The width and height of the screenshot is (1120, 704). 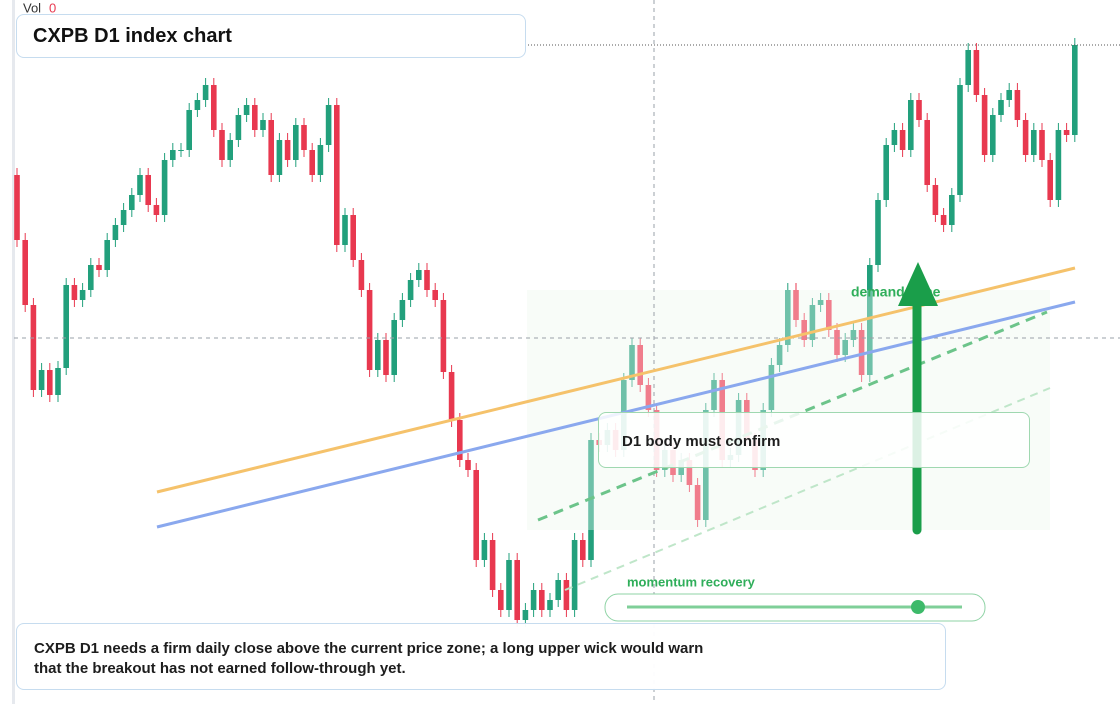 What do you see at coordinates (32, 7) in the screenshot?
I see `volume-label: Vol` at bounding box center [32, 7].